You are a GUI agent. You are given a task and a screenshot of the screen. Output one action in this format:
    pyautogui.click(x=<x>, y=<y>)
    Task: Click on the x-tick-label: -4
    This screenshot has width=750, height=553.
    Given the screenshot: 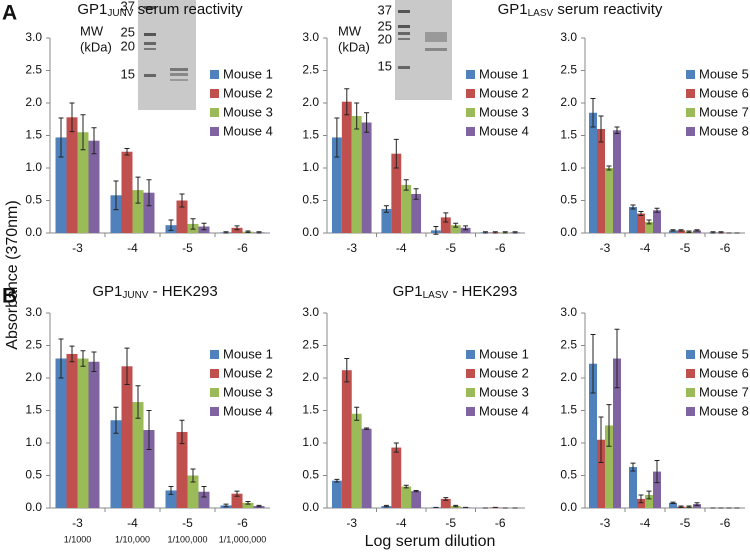 What is the action you would take?
    pyautogui.click(x=645, y=248)
    